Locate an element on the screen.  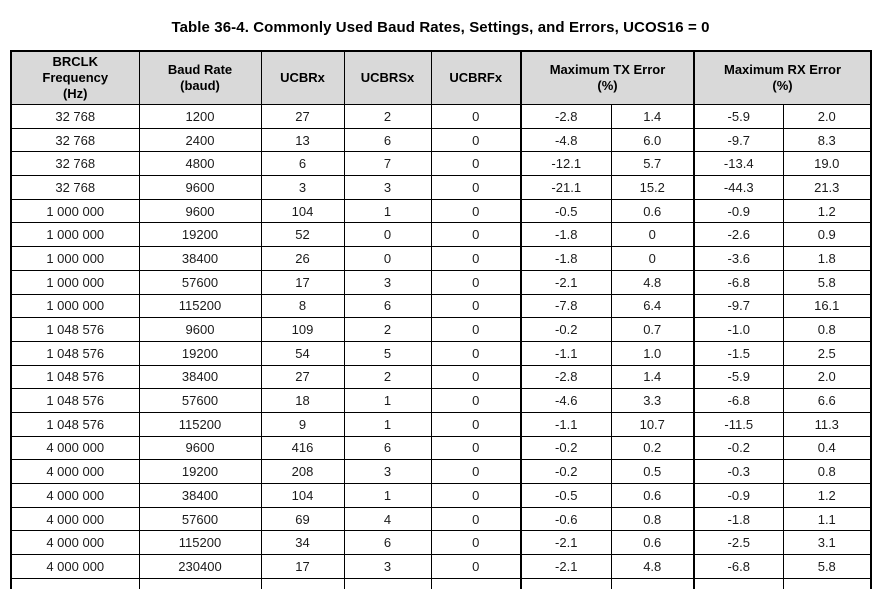
table-cell: -2.6 is located at coordinates (738, 235).